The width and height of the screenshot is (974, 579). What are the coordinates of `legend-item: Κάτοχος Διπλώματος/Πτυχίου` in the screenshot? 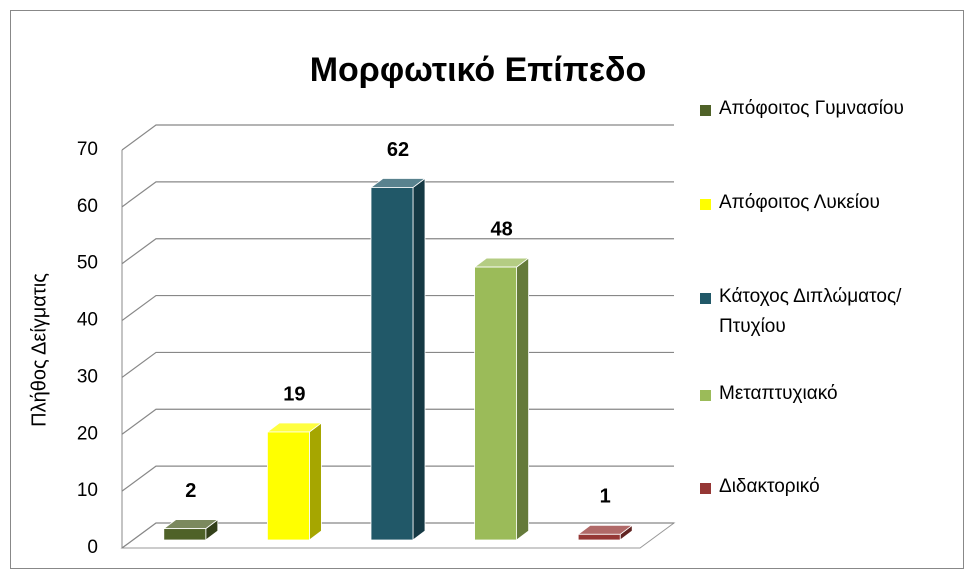 It's located at (816, 314).